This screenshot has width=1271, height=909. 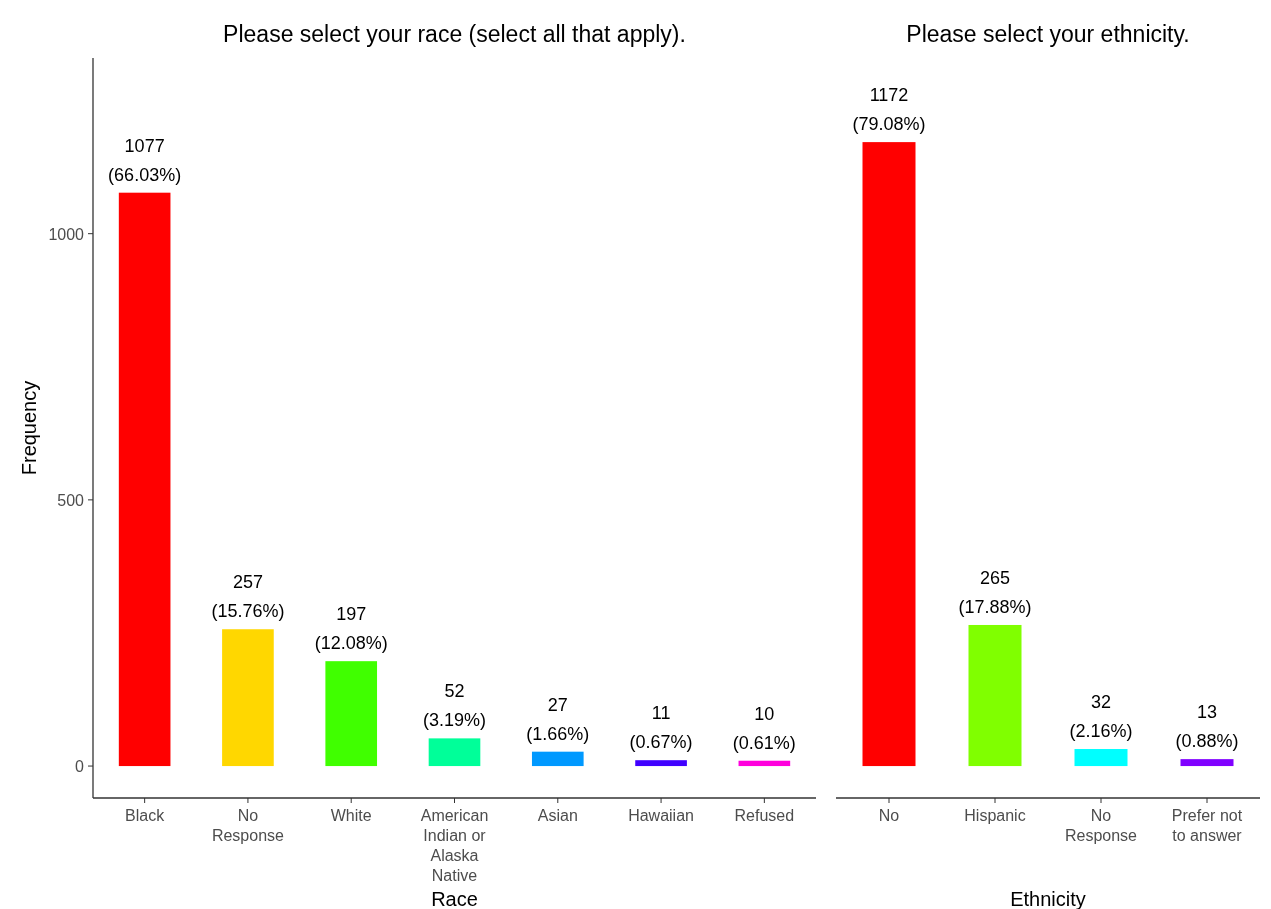 What do you see at coordinates (351, 629) in the screenshot?
I see `data-label: 197 (12.08%)` at bounding box center [351, 629].